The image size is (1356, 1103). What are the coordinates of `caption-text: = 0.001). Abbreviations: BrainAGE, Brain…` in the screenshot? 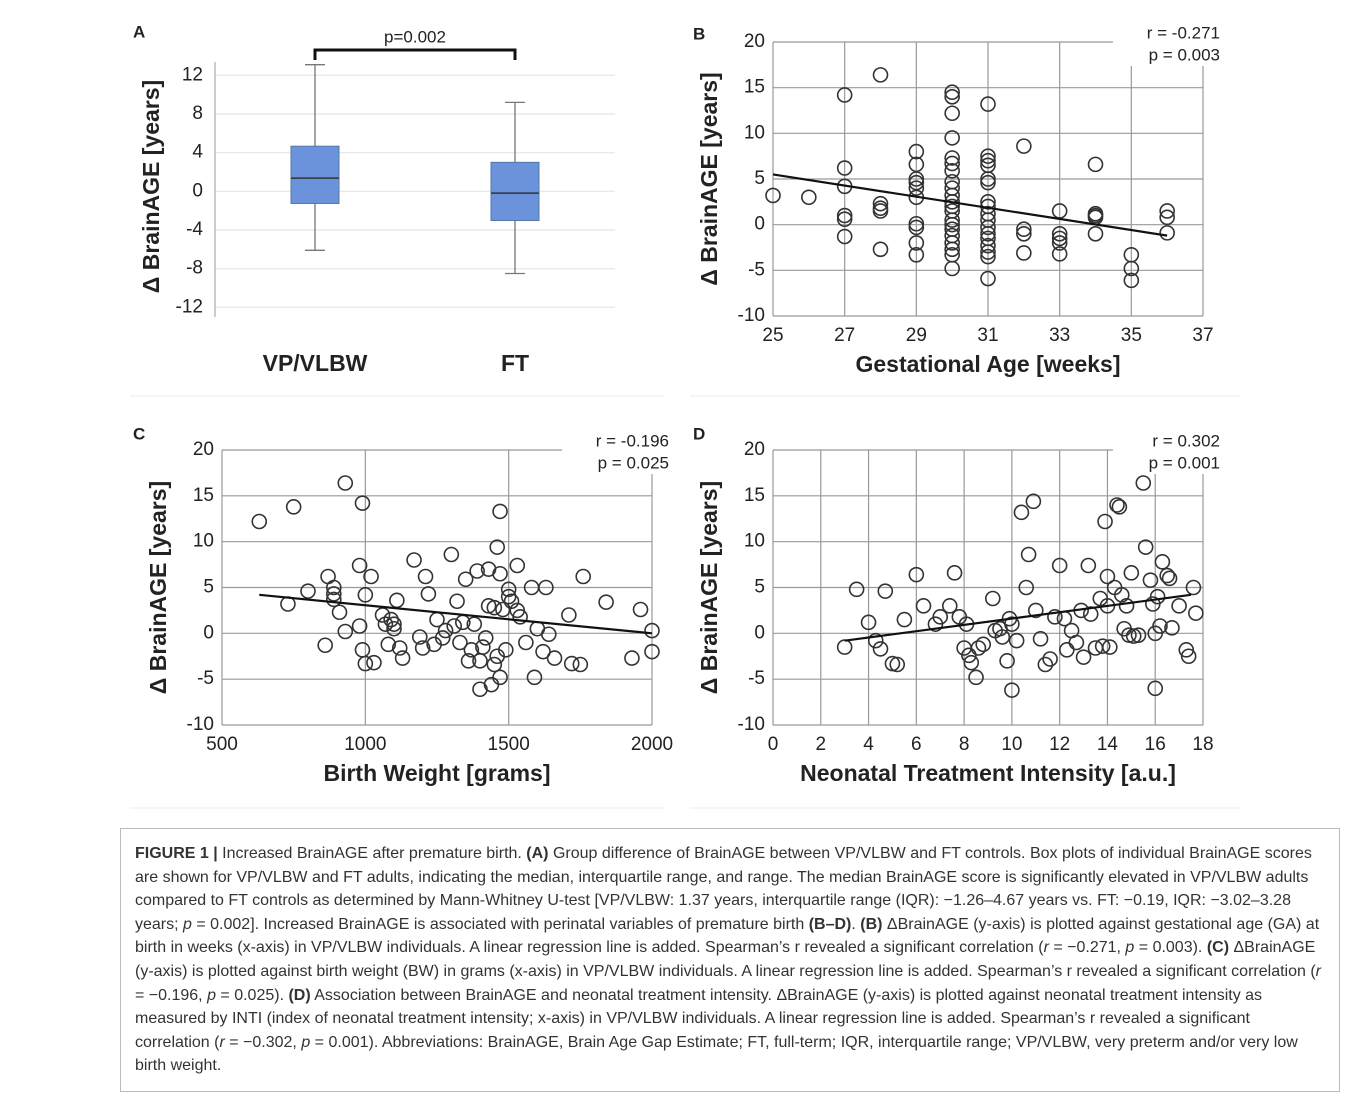 It's located at (716, 1054).